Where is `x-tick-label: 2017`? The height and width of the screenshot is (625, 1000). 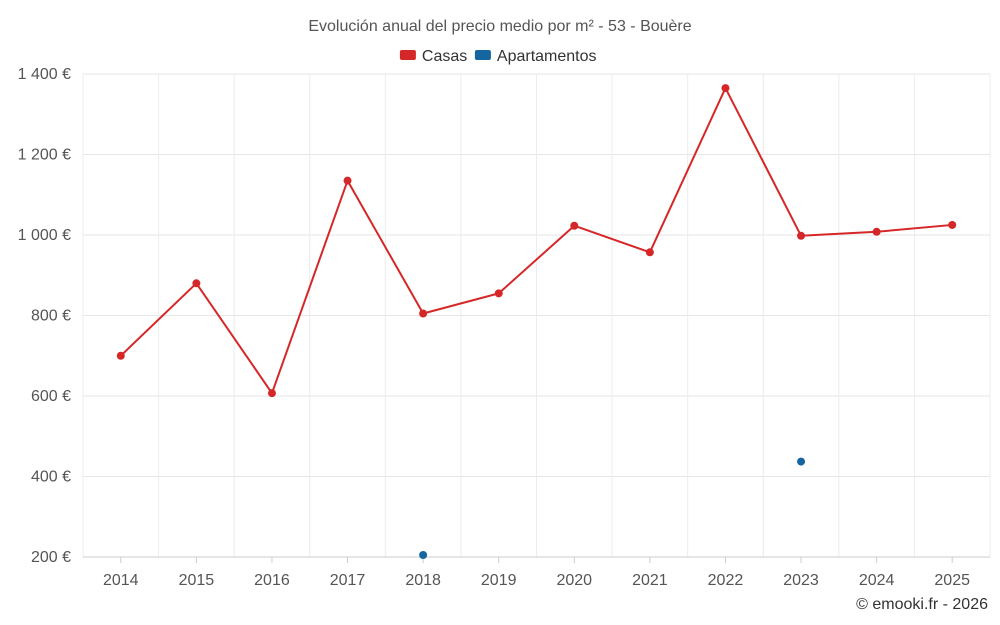 x-tick-label: 2017 is located at coordinates (348, 580).